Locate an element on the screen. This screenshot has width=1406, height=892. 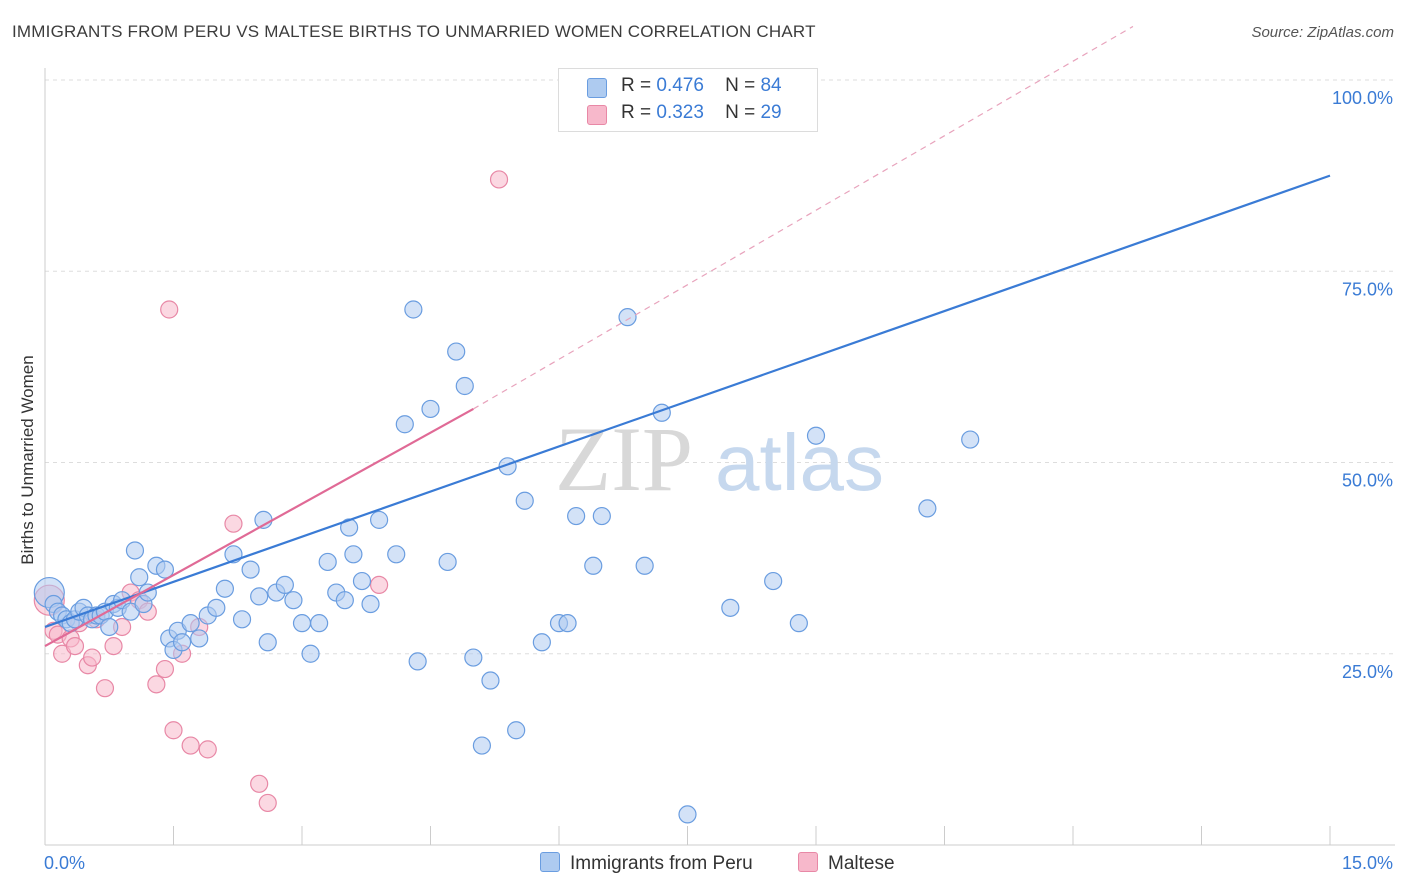
maltese-trend-line is located at coordinates (259, 527).